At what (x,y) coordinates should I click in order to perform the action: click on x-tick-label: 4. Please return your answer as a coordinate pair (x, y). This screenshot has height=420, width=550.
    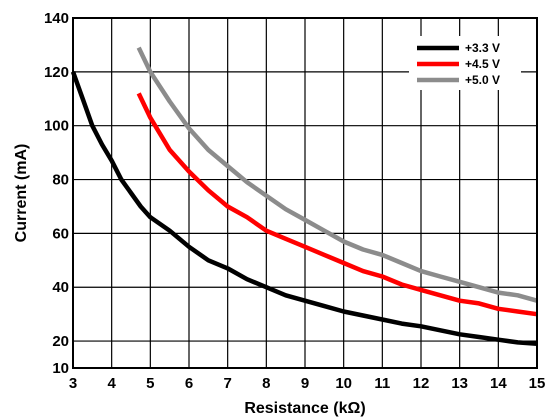
    Looking at the image, I should click on (111, 383).